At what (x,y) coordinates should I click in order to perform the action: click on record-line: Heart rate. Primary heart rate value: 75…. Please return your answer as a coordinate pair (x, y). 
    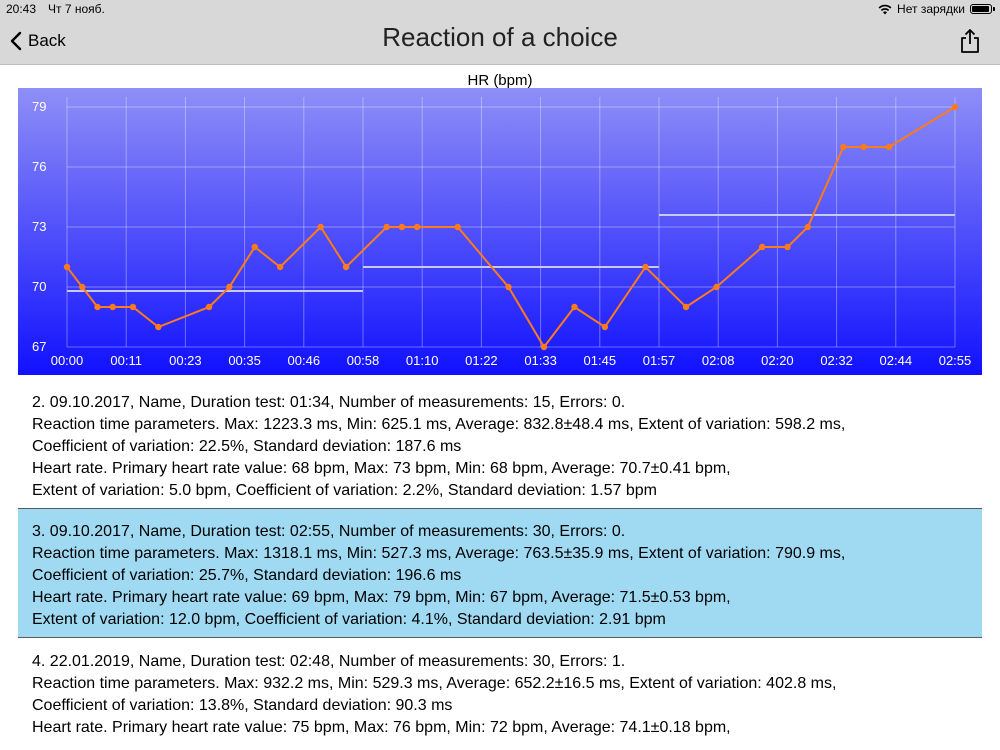
    Looking at the image, I should click on (381, 727).